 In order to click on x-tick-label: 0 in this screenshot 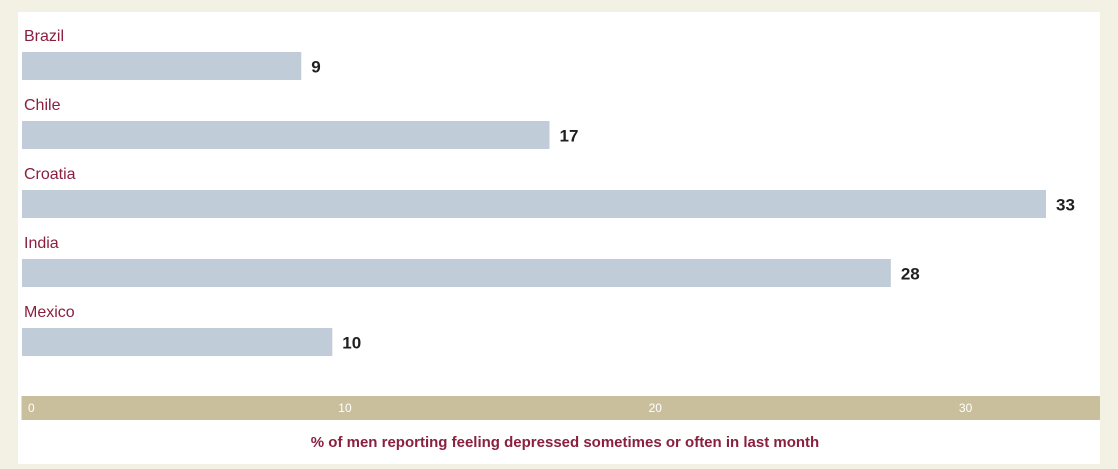, I will do `click(31, 408)`.